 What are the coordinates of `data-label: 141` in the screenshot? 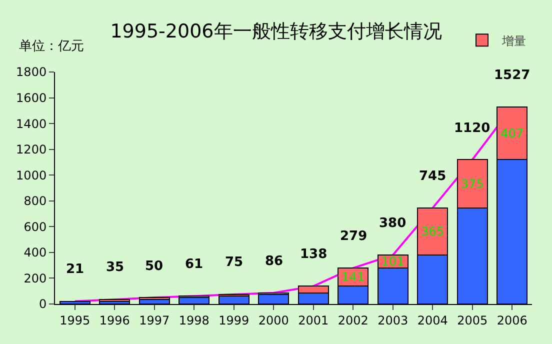 It's located at (353, 277).